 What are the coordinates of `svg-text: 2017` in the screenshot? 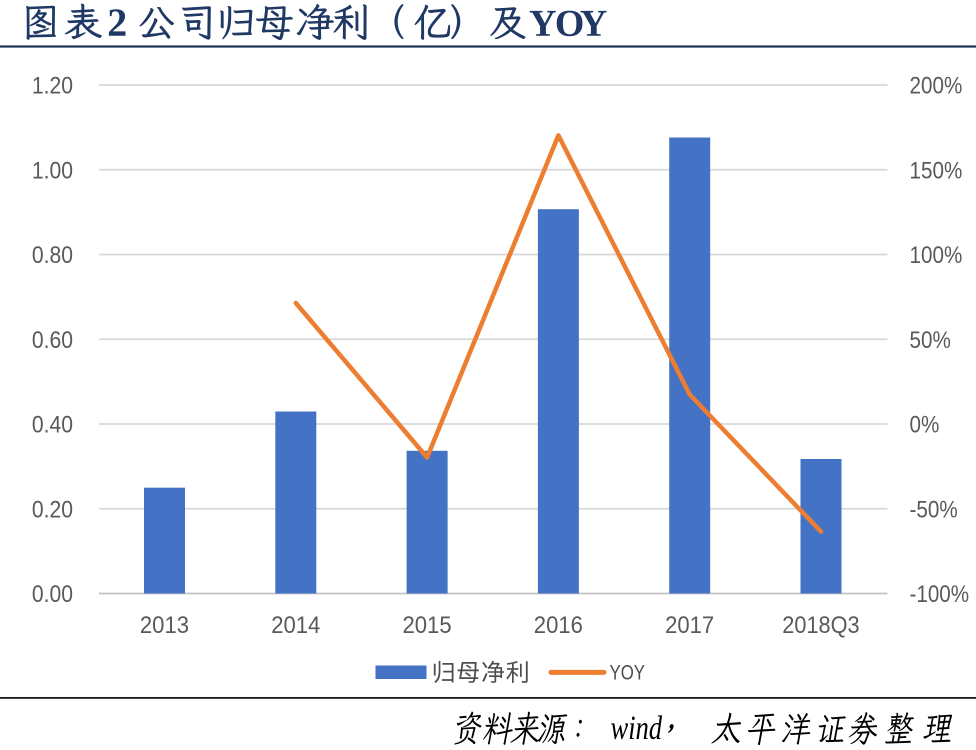 It's located at (689, 625).